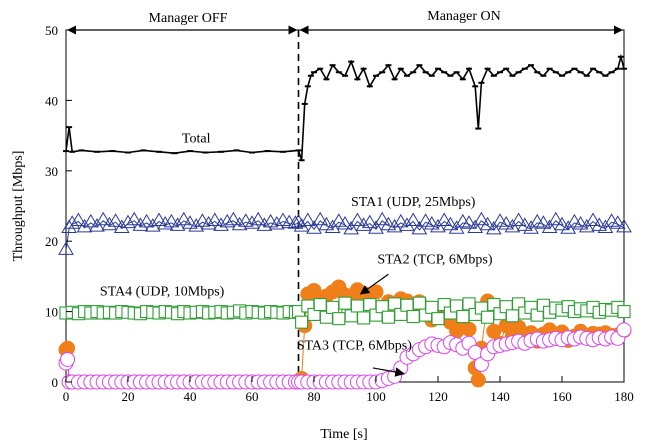 Image resolution: width=648 pixels, height=443 pixels. What do you see at coordinates (500, 396) in the screenshot?
I see `x-tick-label: 140` at bounding box center [500, 396].